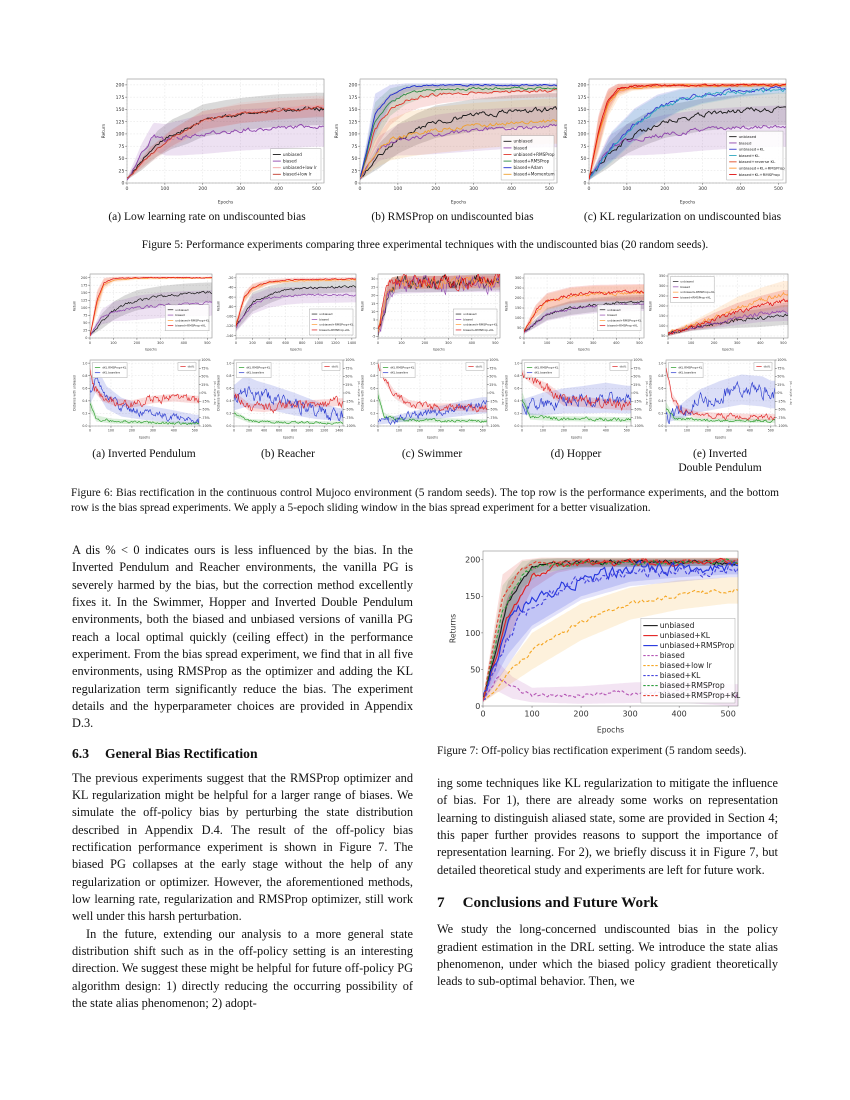 This screenshot has height=1100, width=850. Describe the element at coordinates (205, 418) in the screenshot. I see `svg-text: -75%` at that location.